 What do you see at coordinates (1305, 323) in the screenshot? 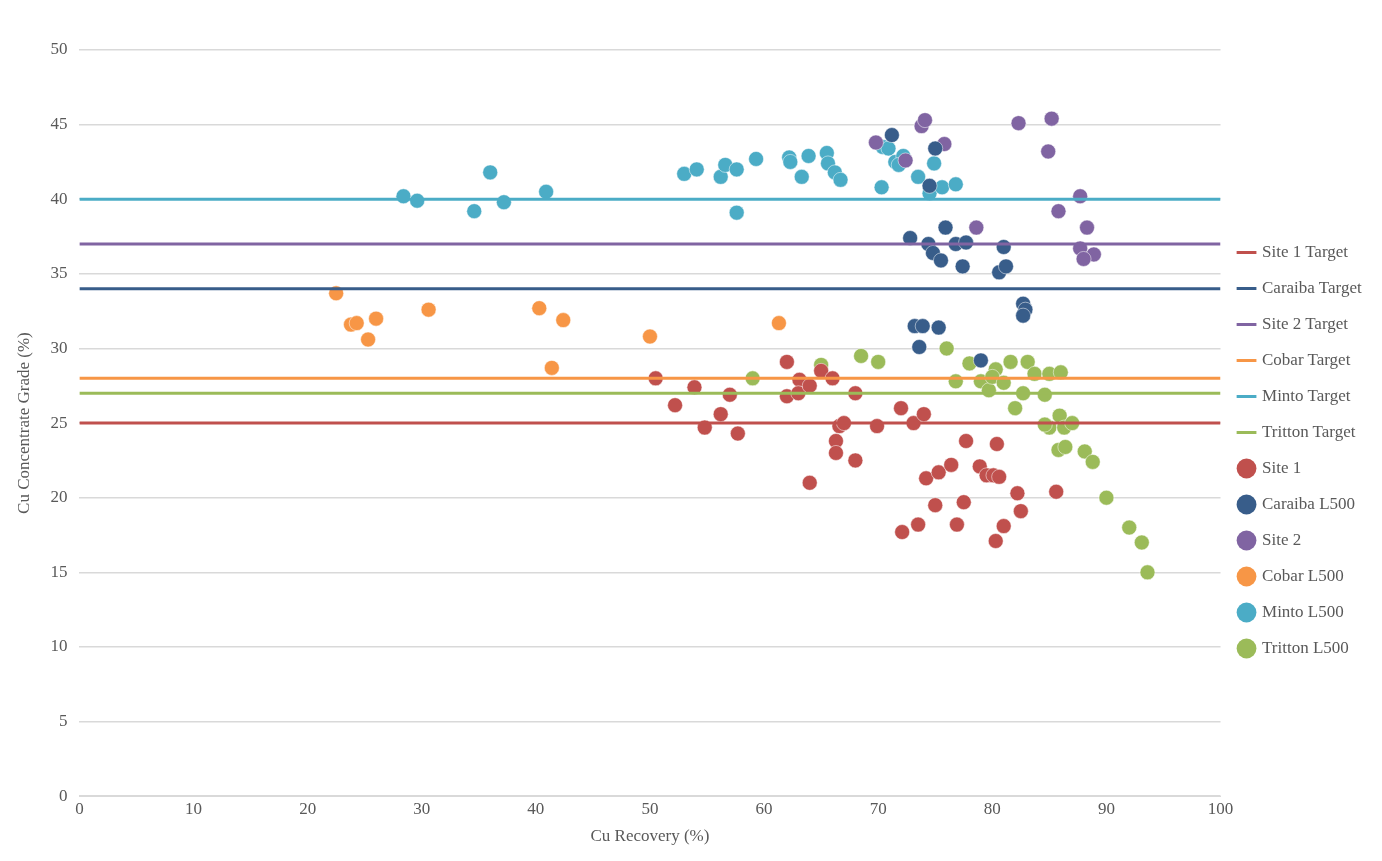
I see `legend-label: Site 2 Target` at bounding box center [1305, 323].